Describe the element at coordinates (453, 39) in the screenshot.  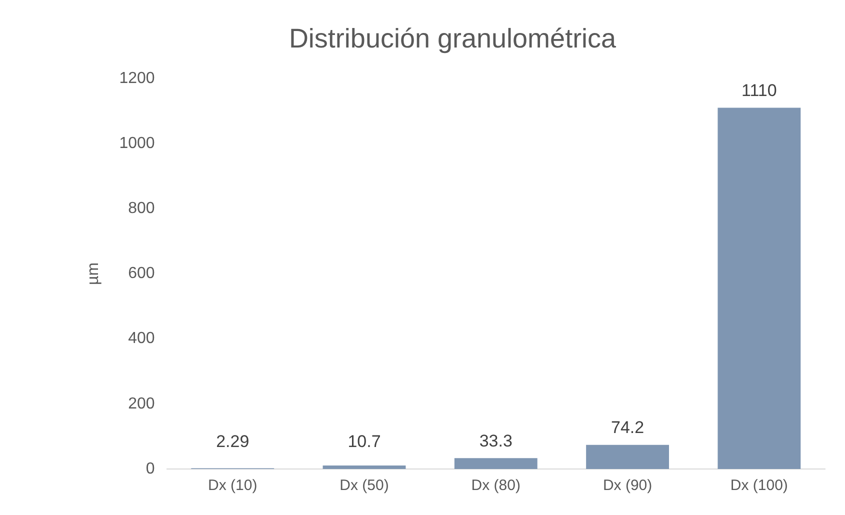
I see `chart-title: Distribución granulométrica` at that location.